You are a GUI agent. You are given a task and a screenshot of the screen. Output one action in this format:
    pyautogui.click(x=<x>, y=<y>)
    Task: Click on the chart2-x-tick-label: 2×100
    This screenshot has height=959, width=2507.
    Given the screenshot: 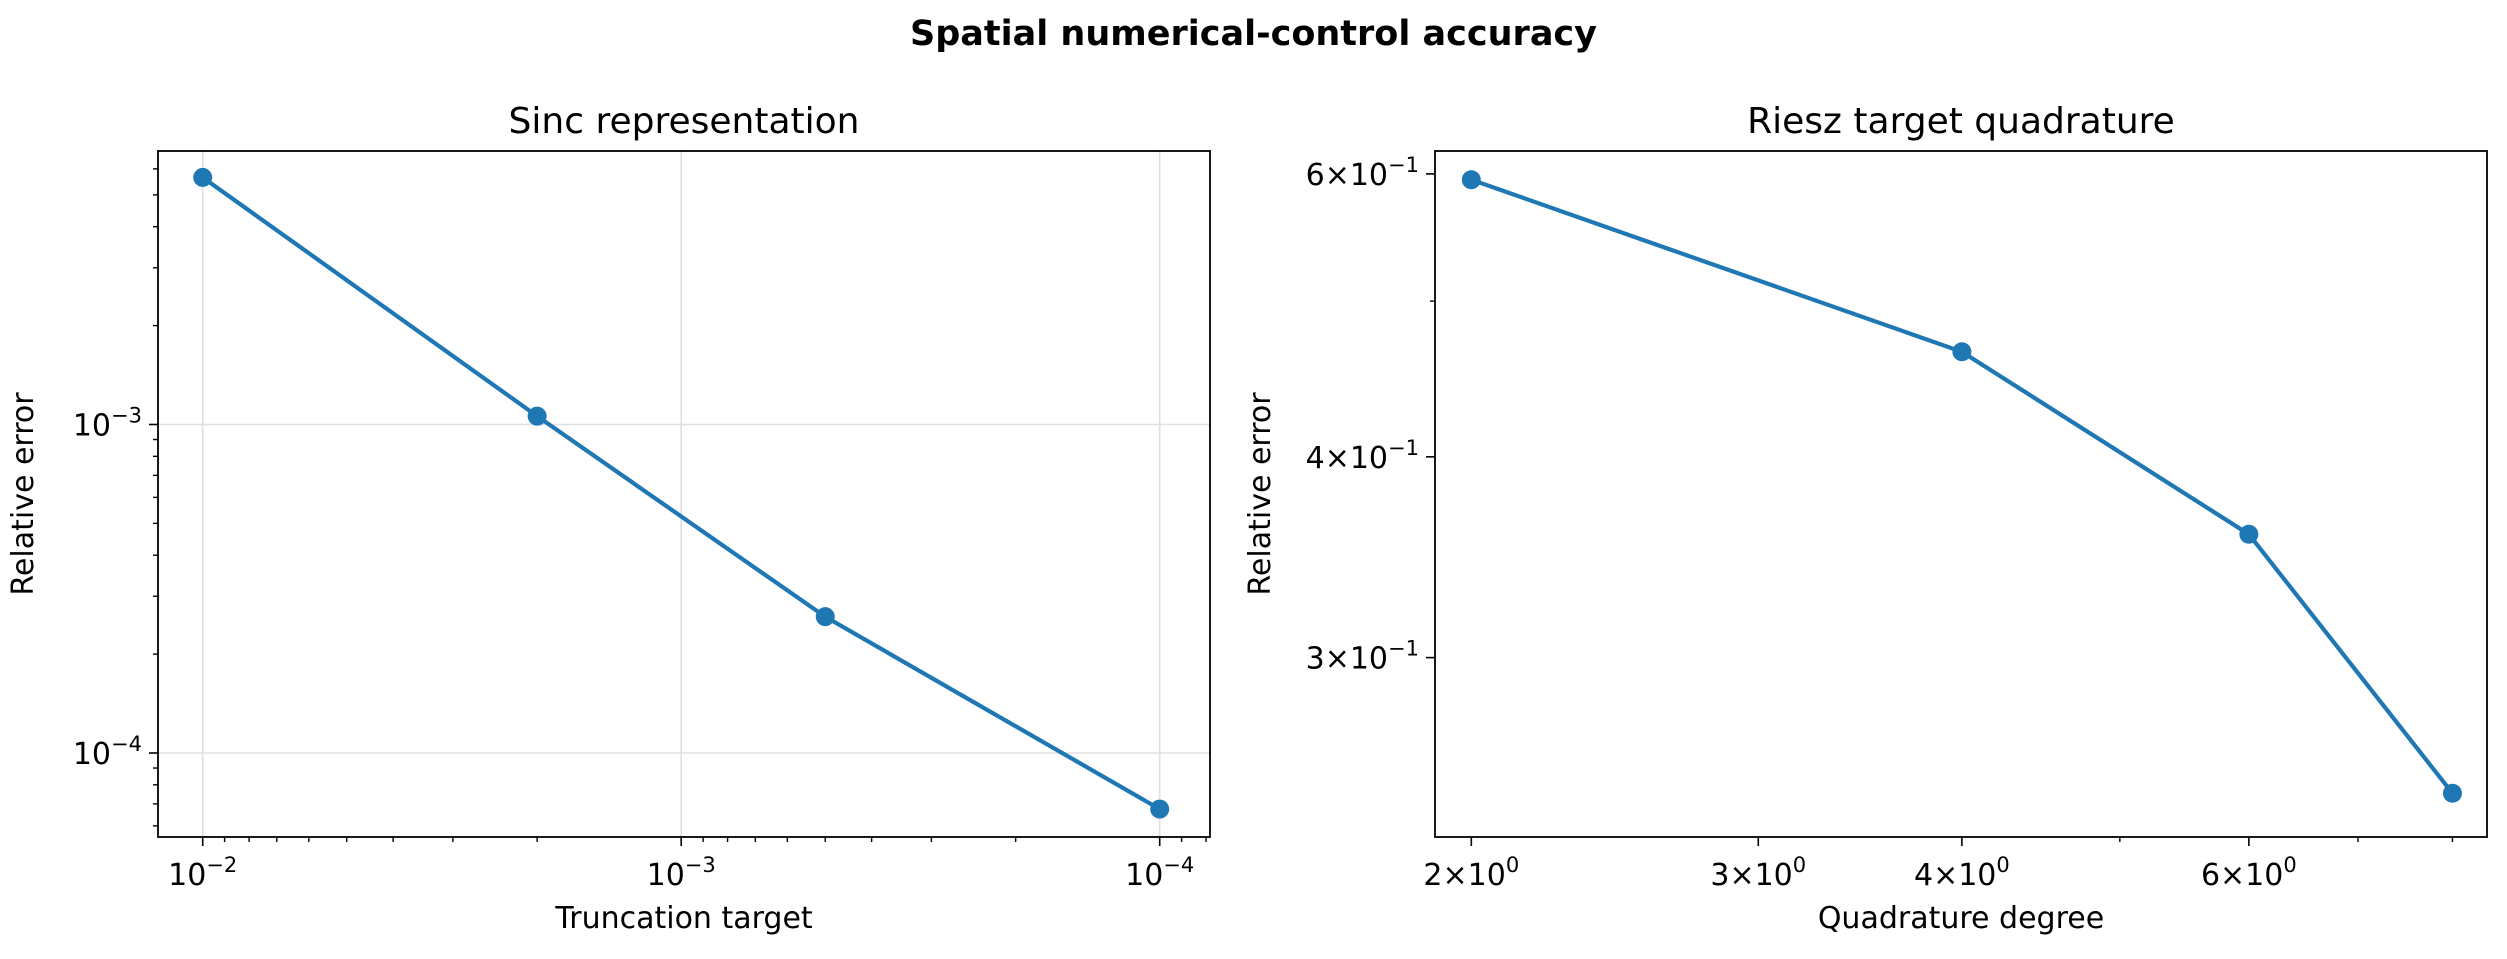 What is the action you would take?
    pyautogui.click(x=1471, y=873)
    